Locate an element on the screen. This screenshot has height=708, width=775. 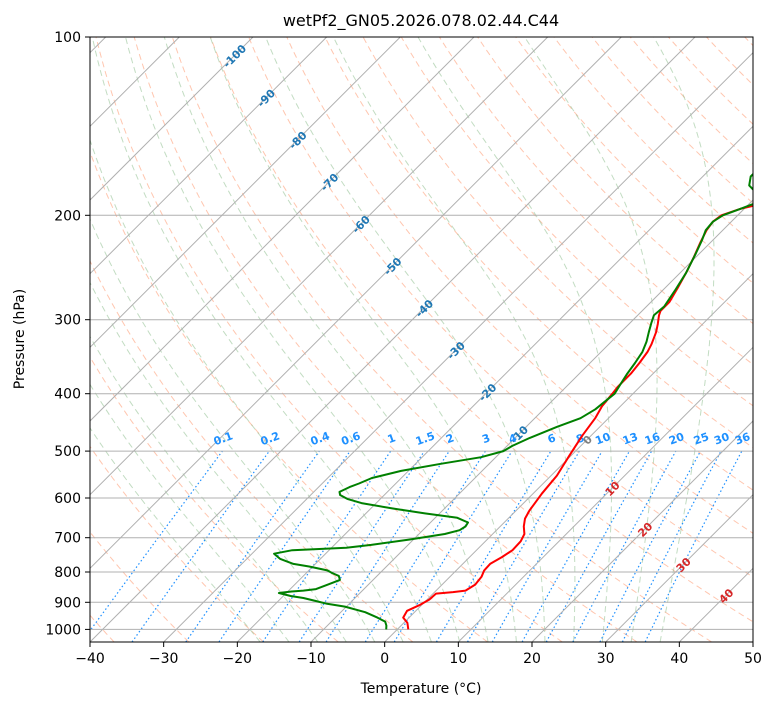
mixing-ratio-label: 2 is located at coordinates (450, 438).